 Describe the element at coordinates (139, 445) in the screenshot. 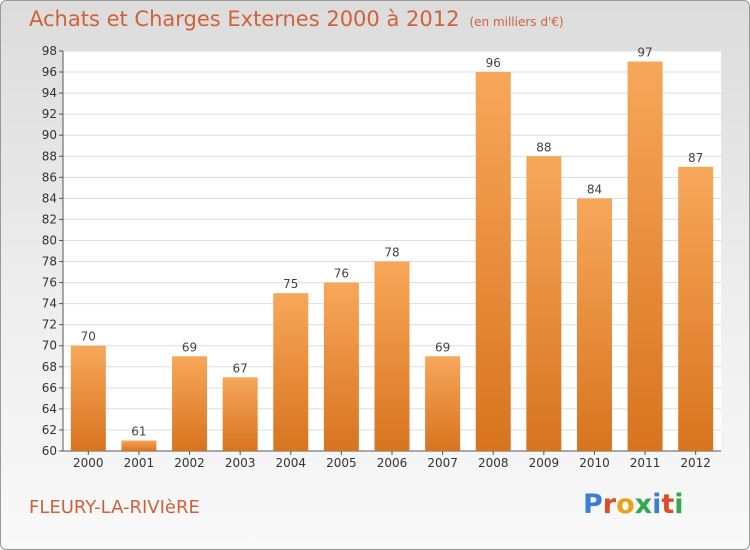

I see `bar-2001` at that location.